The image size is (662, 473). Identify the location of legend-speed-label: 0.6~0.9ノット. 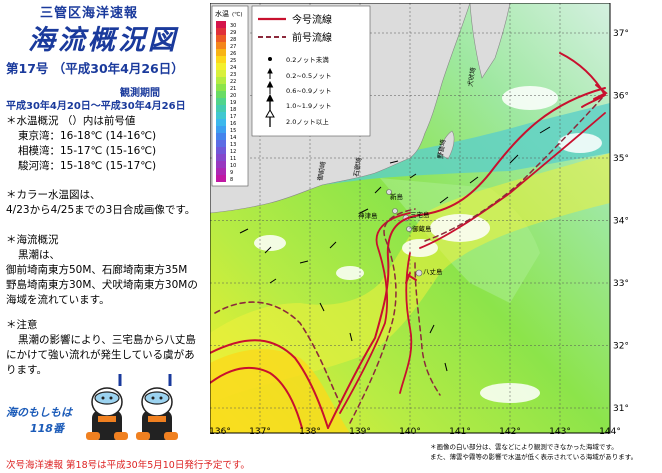
(309, 91).